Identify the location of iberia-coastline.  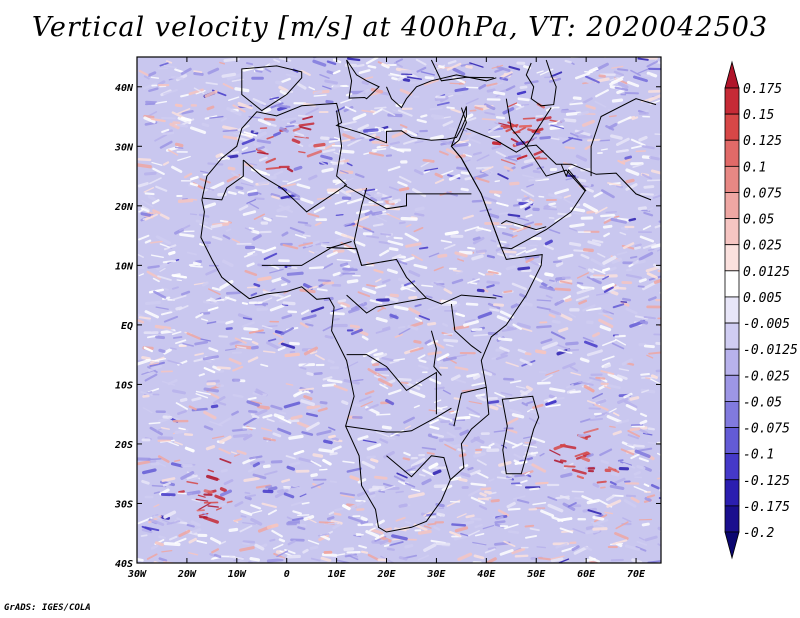
(272, 88).